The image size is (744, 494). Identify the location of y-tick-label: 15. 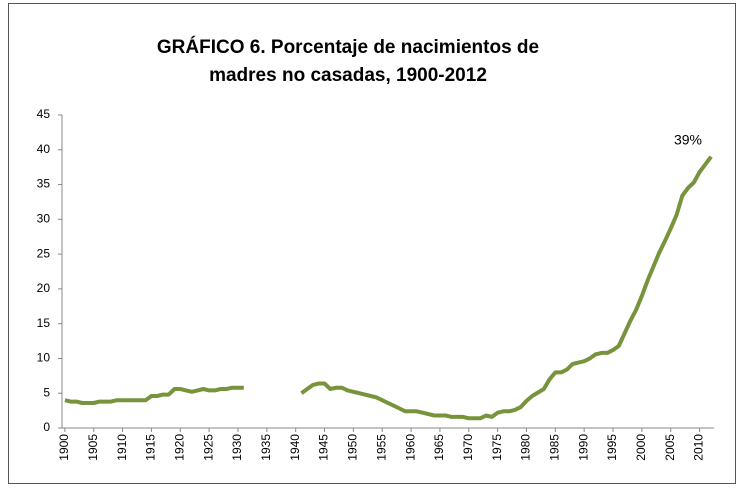
(44, 323).